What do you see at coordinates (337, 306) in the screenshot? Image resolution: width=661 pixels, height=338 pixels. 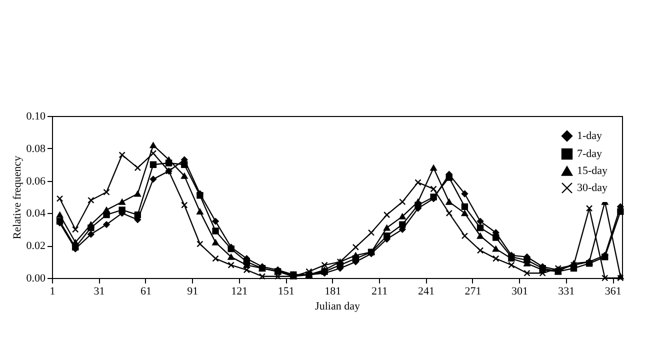 I see `x-axis-title: Julian day` at bounding box center [337, 306].